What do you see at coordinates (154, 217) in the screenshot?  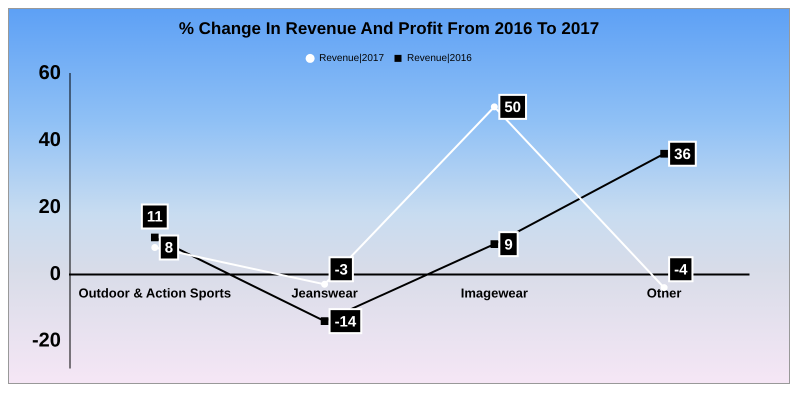 I see `data-label: 11` at bounding box center [154, 217].